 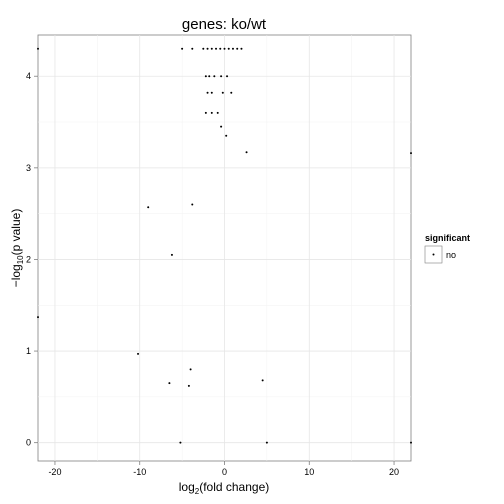 What do you see at coordinates (17, 248) in the screenshot?
I see `y-axis-label: −log10(p value)` at bounding box center [17, 248].